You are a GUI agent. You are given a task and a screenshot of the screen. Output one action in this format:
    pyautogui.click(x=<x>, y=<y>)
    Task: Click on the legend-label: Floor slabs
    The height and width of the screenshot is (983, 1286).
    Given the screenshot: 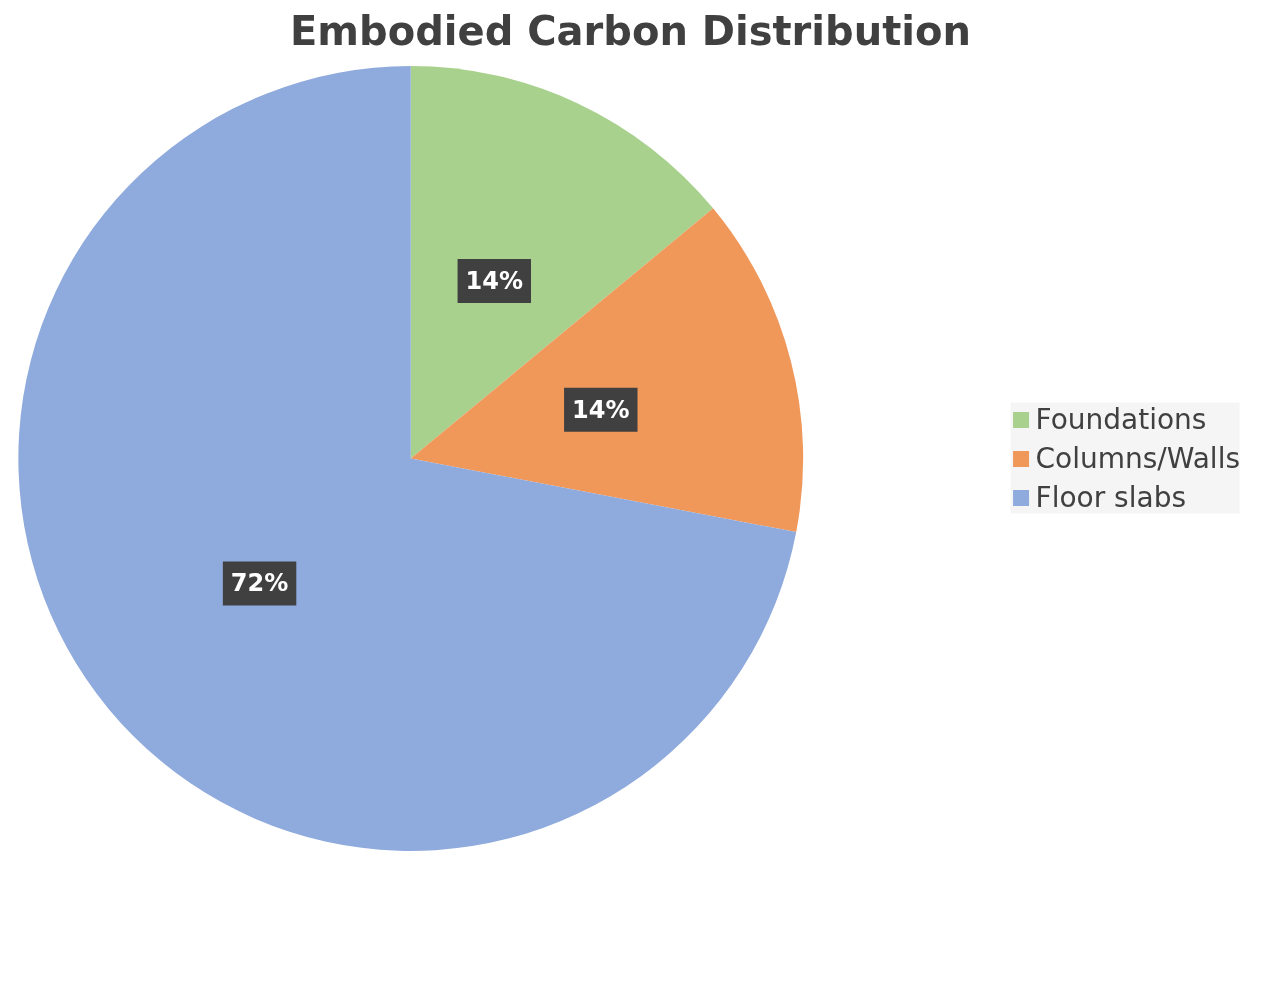 What is the action you would take?
    pyautogui.click(x=1110, y=497)
    